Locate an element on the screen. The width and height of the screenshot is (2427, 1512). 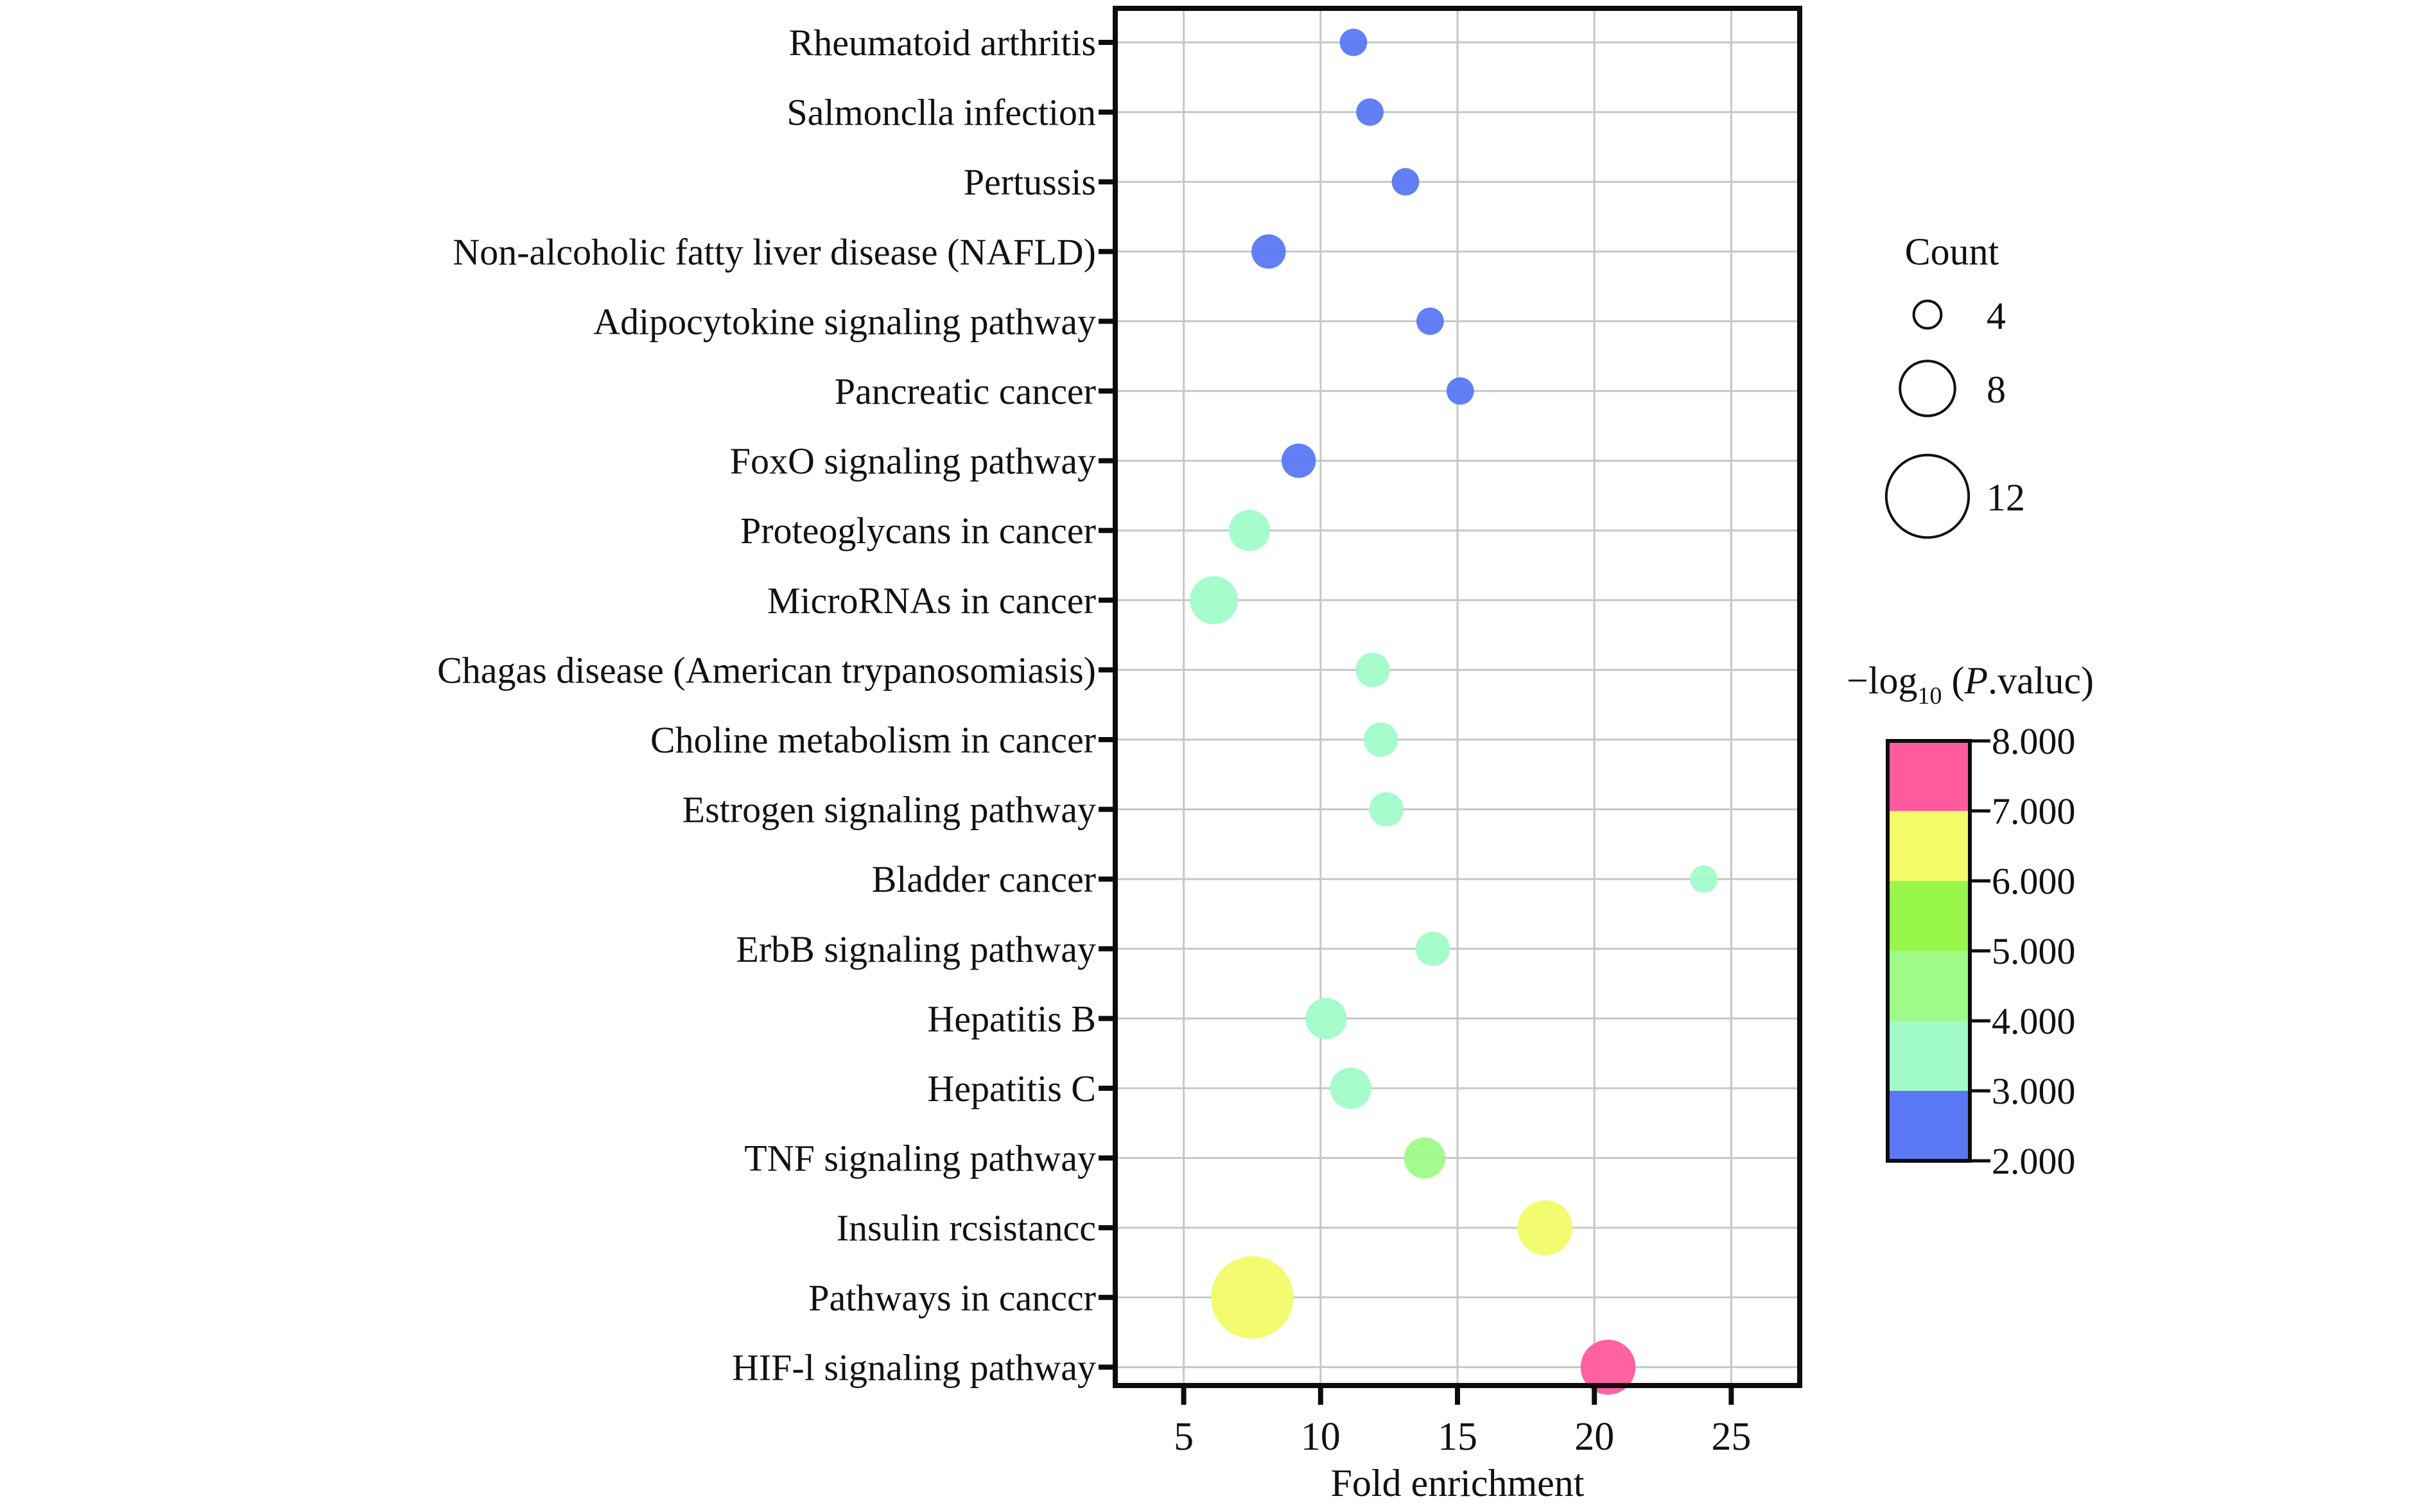
y-tick-label: Salmonclla infection is located at coordinates (941, 113).